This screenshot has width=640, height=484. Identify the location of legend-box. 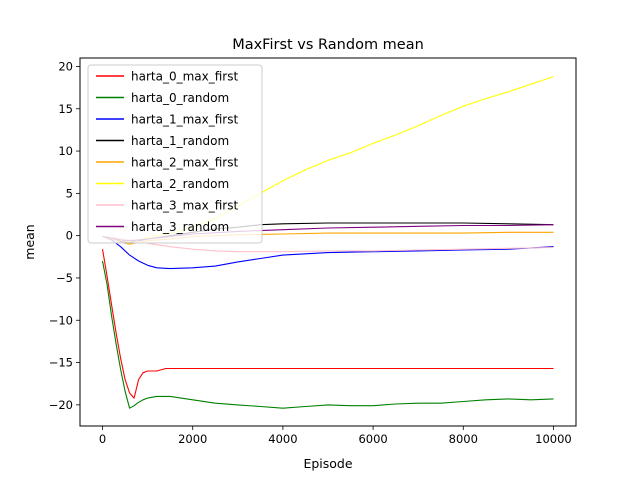
(175, 154).